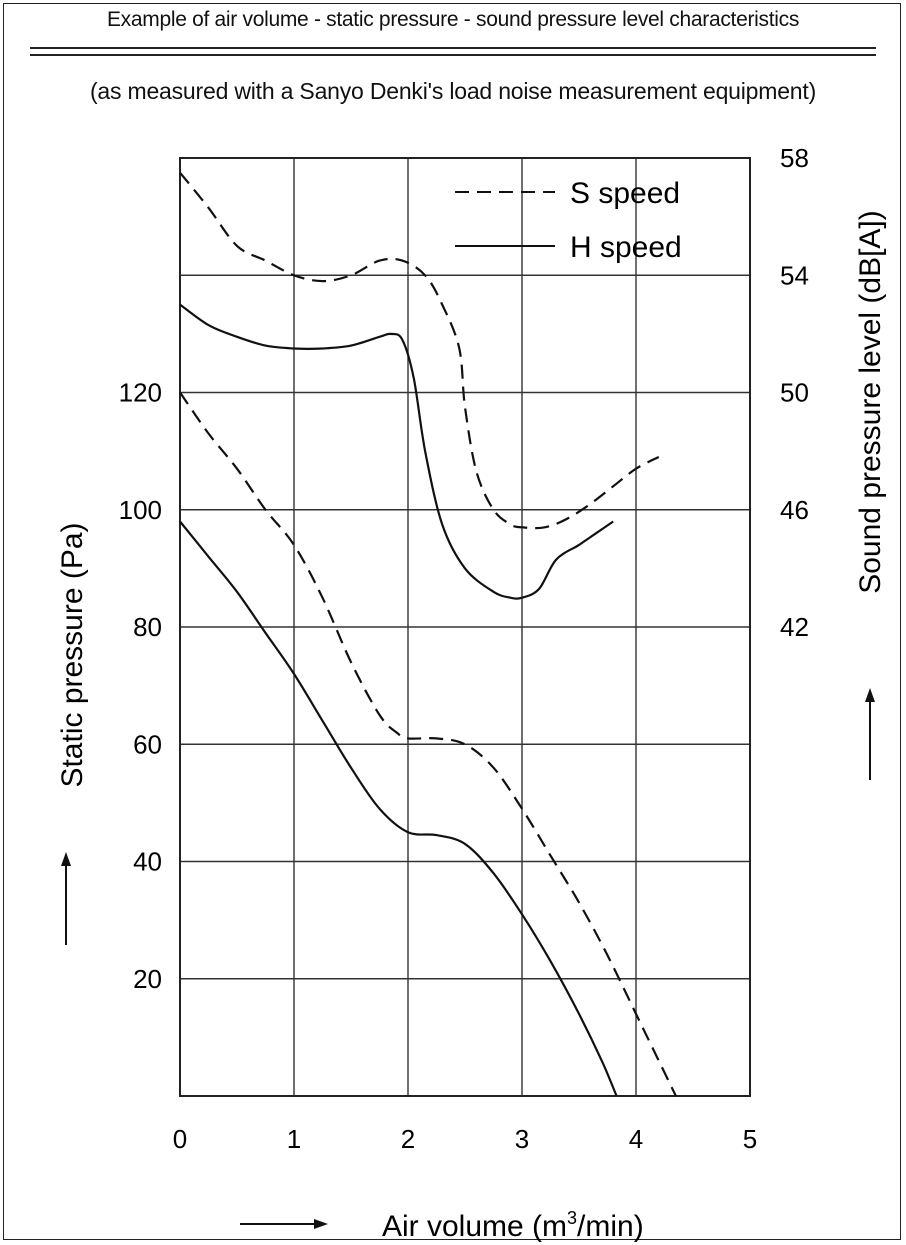 This screenshot has width=906, height=1245. I want to click on x-axis-label: Air volume (m3/min), so click(513, 1225).